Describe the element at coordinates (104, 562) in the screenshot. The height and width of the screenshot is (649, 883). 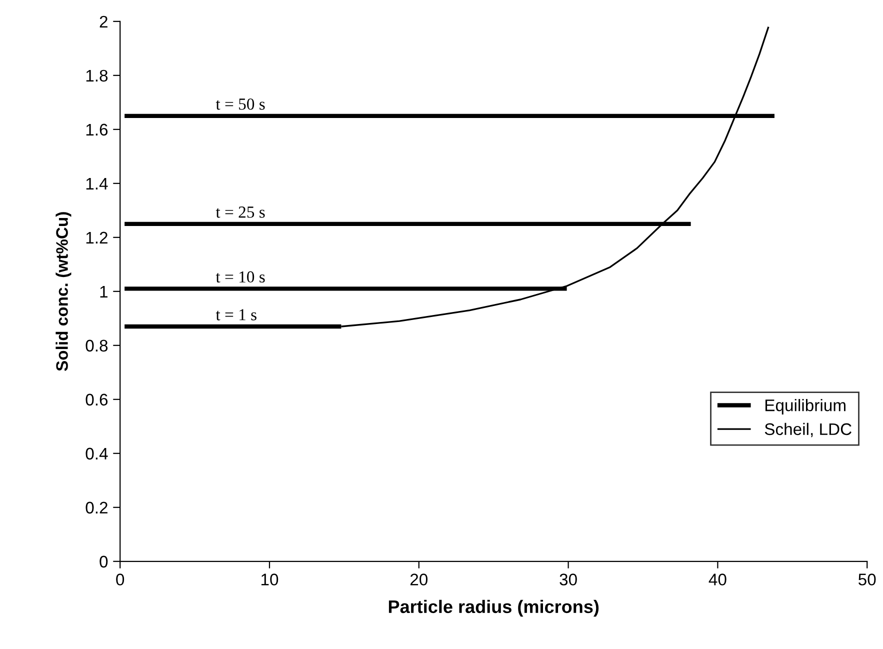
I see `y-tick-label: 0` at that location.